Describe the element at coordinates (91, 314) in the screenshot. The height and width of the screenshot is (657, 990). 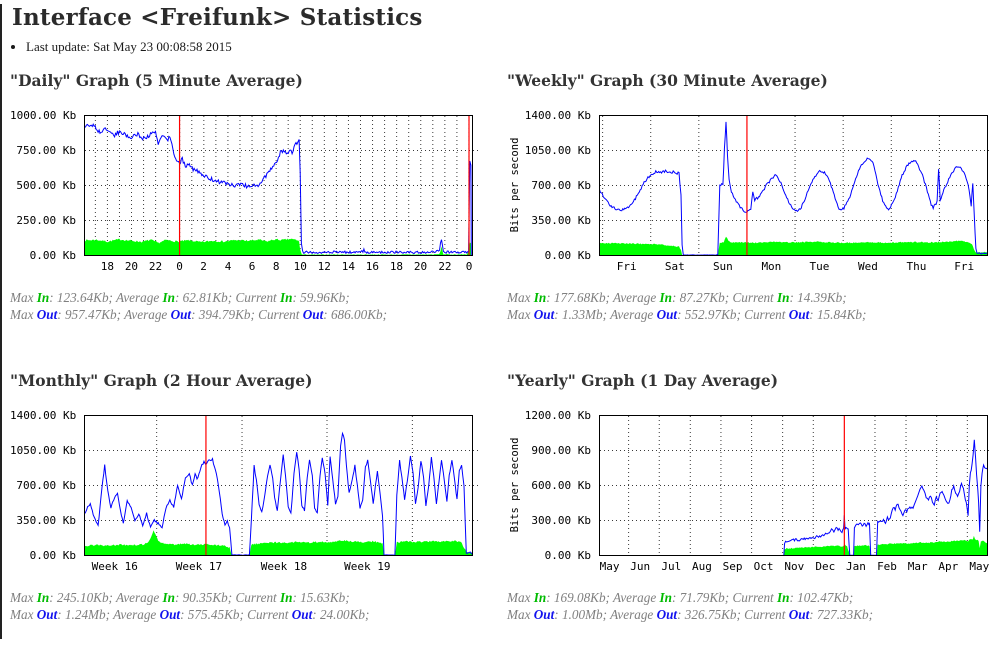
I see `stats-text: : 957.47Kb;` at that location.